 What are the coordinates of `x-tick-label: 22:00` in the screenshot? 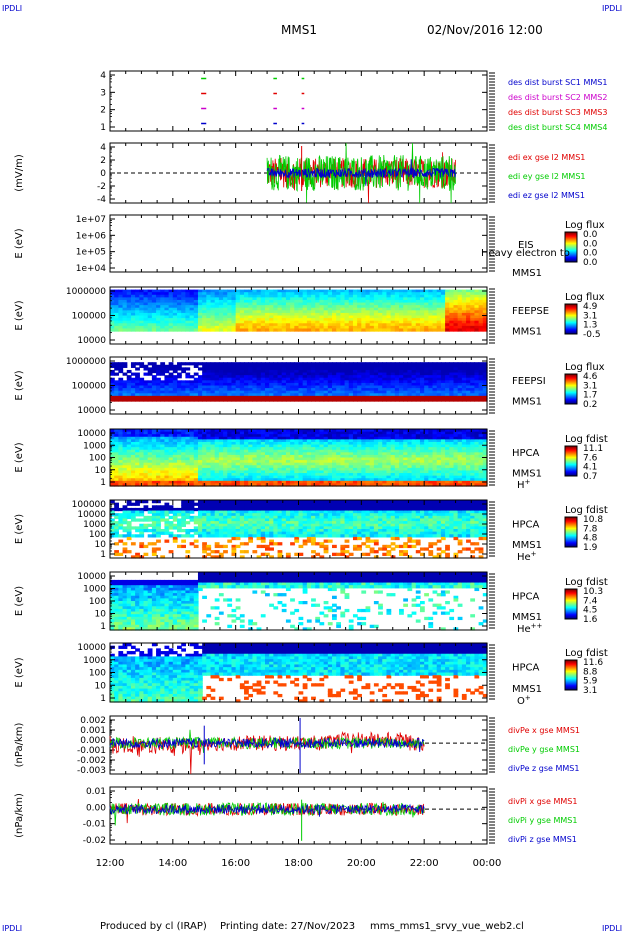 It's located at (424, 863).